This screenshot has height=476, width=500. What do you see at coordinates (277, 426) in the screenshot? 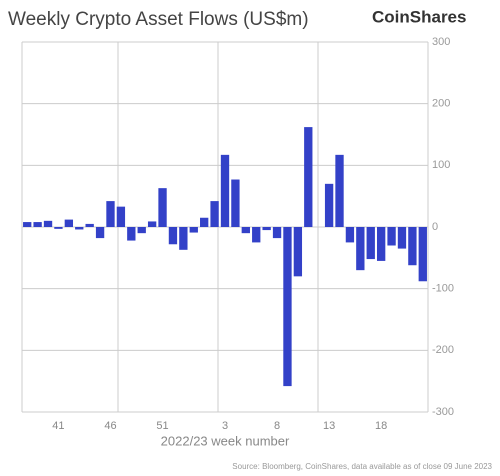
I see `x-tick-label: 8` at bounding box center [277, 426].